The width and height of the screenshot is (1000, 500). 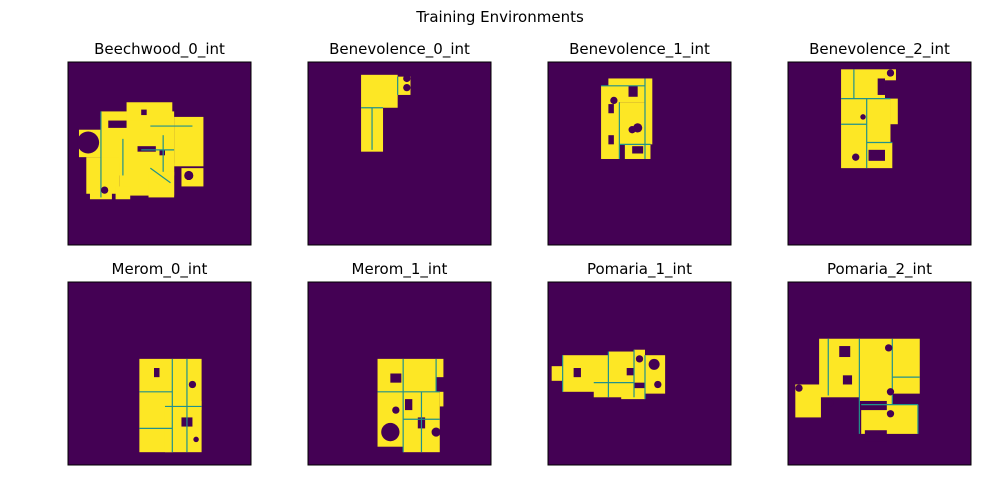 I want to click on panel: Benevolence_0_int, so click(x=399, y=143).